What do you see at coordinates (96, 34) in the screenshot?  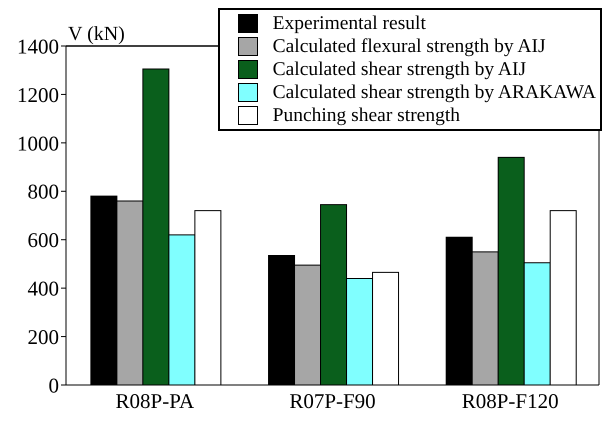 I see `y-axis-title: V (kN)` at bounding box center [96, 34].